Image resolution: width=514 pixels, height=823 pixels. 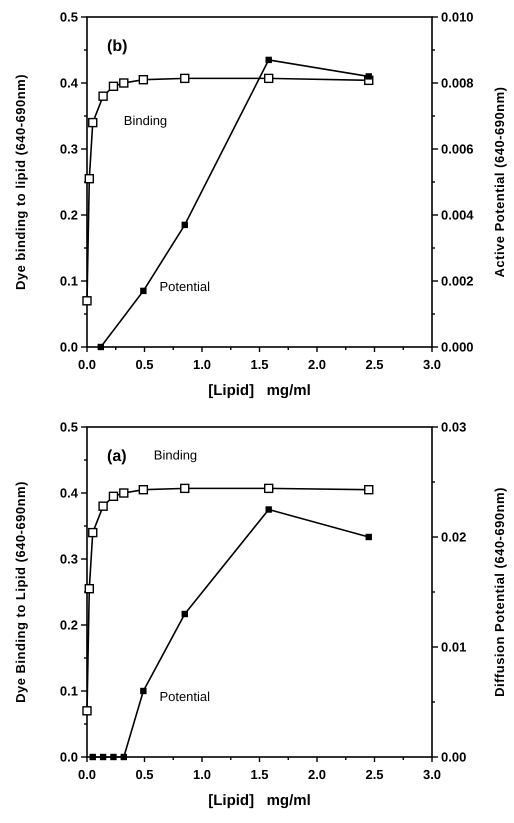 What do you see at coordinates (457, 215) in the screenshot?
I see `y2-tick-label: 0.004` at bounding box center [457, 215].